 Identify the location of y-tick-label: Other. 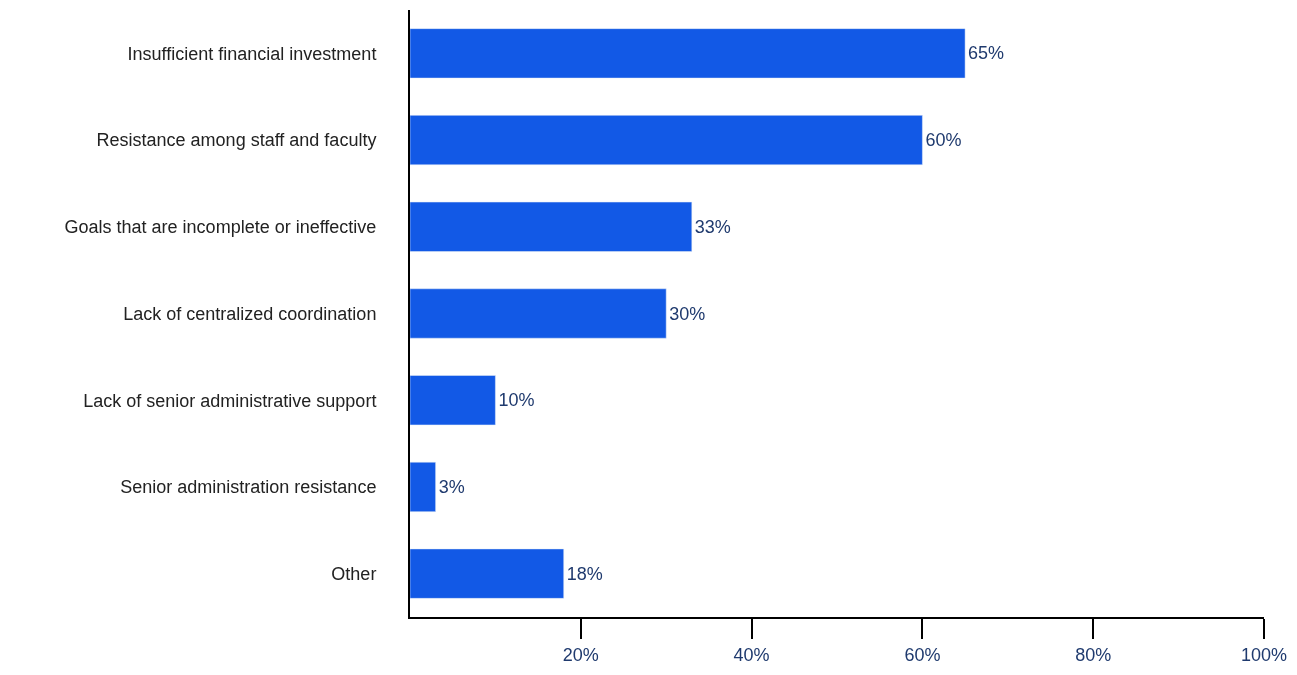
(354, 573).